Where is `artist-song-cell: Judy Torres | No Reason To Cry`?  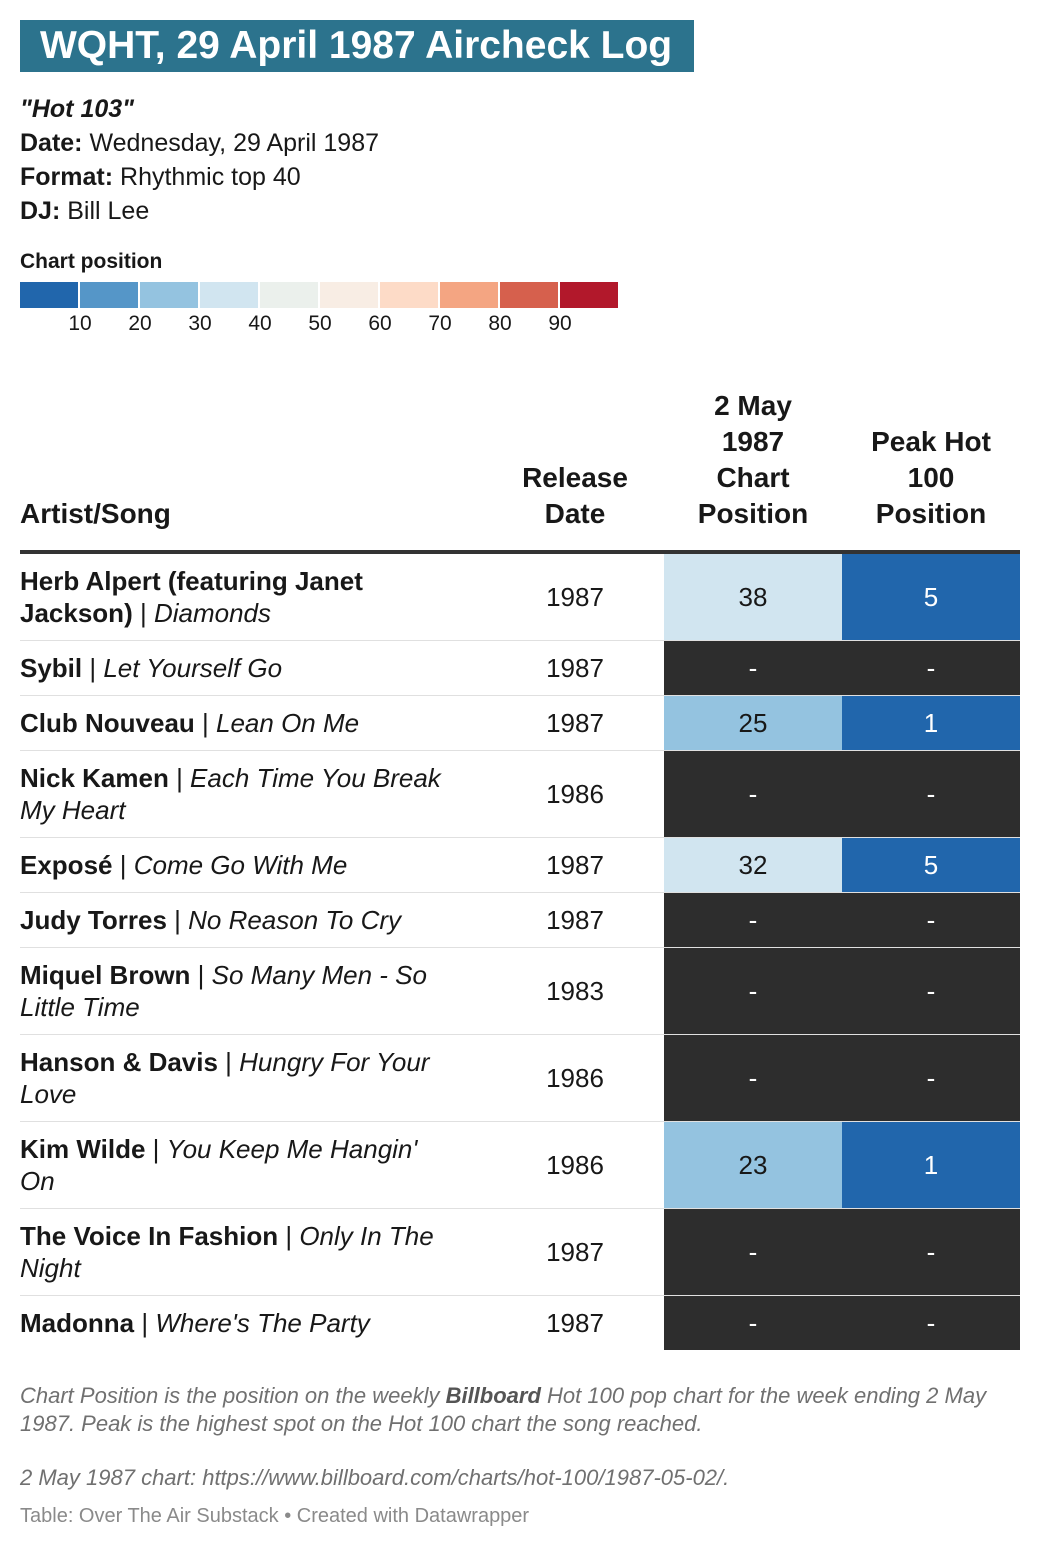 artist-song-cell: Judy Torres | No Reason To Cry is located at coordinates (253, 920).